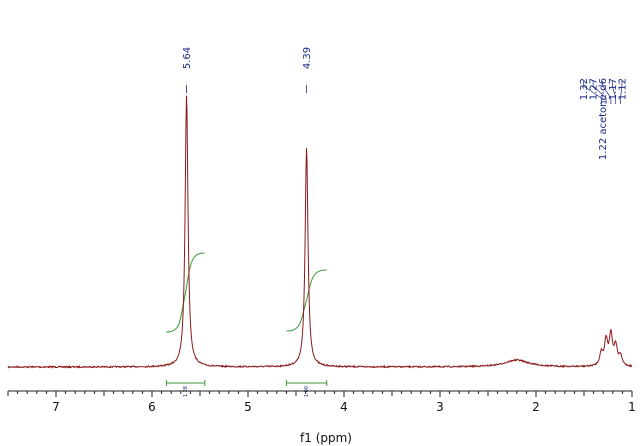 This screenshot has height=446, width=640. I want to click on x-tick-label: 2, so click(536, 407).